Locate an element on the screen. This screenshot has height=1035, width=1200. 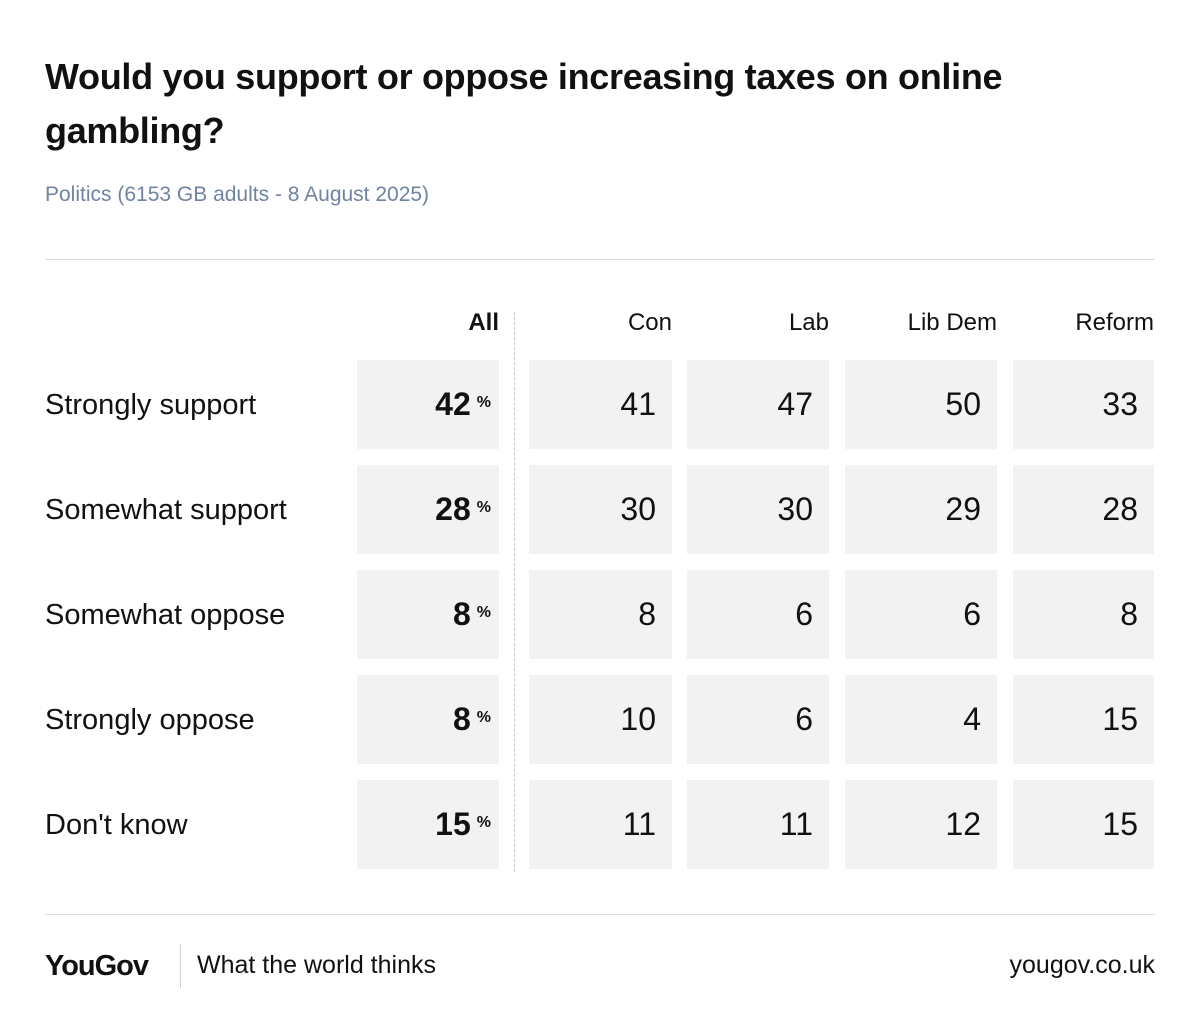
row-label: Somewhat oppose is located at coordinates (165, 615).